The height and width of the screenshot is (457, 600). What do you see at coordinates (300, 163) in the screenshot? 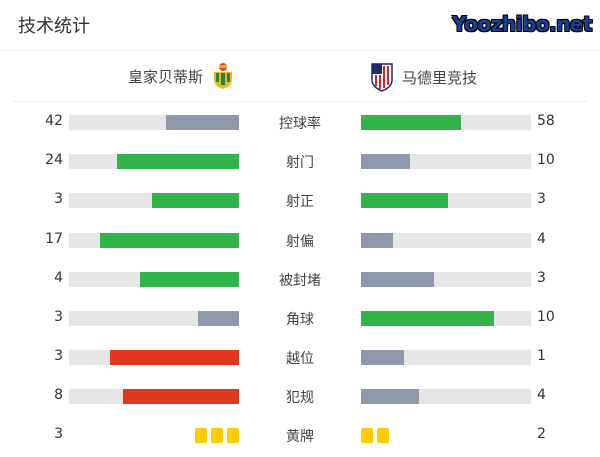
I see `stat-label: 射门` at bounding box center [300, 163].